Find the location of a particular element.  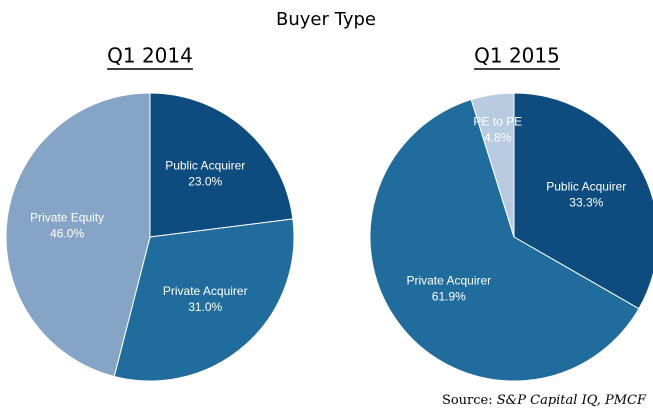

pie-title: Q1 2015 is located at coordinates (517, 56).